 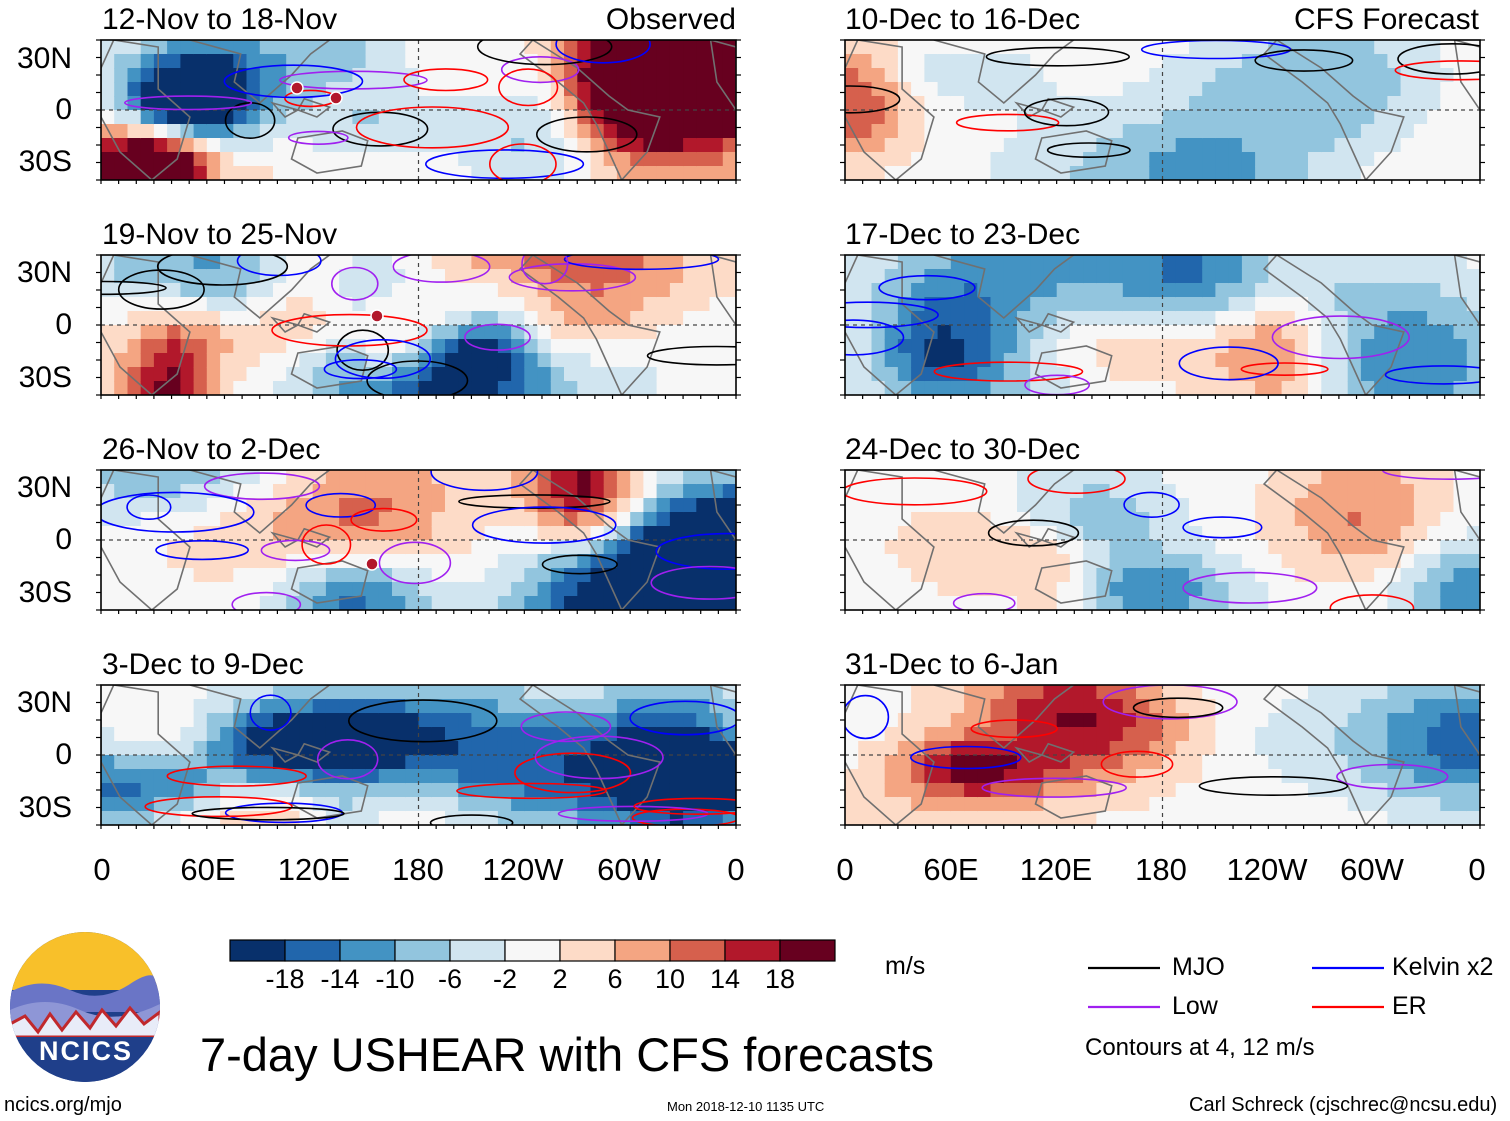 What do you see at coordinates (1409, 1006) in the screenshot?
I see `legend-label-er: ER` at bounding box center [1409, 1006].